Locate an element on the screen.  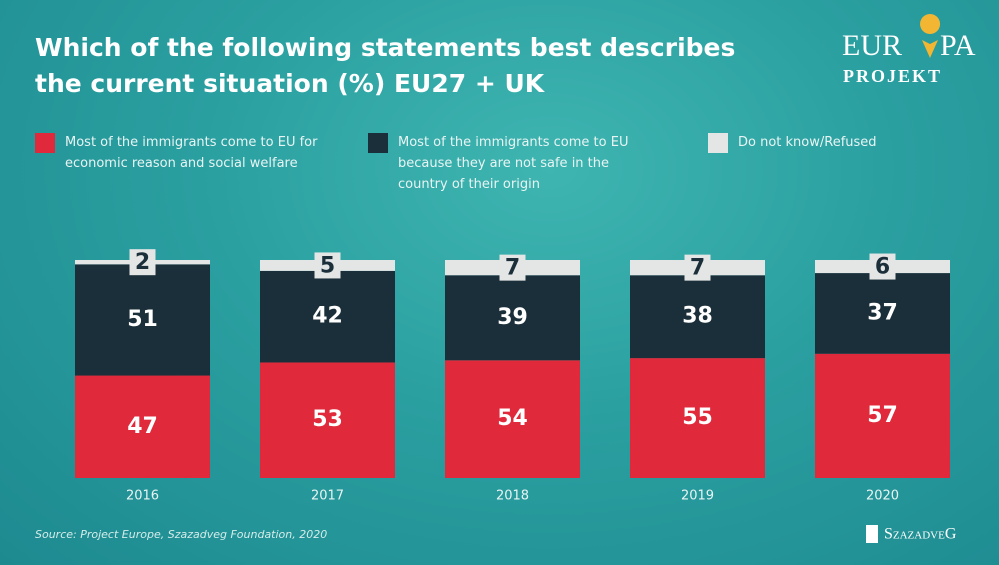
logo-pin is located at coordinates (930, 36).